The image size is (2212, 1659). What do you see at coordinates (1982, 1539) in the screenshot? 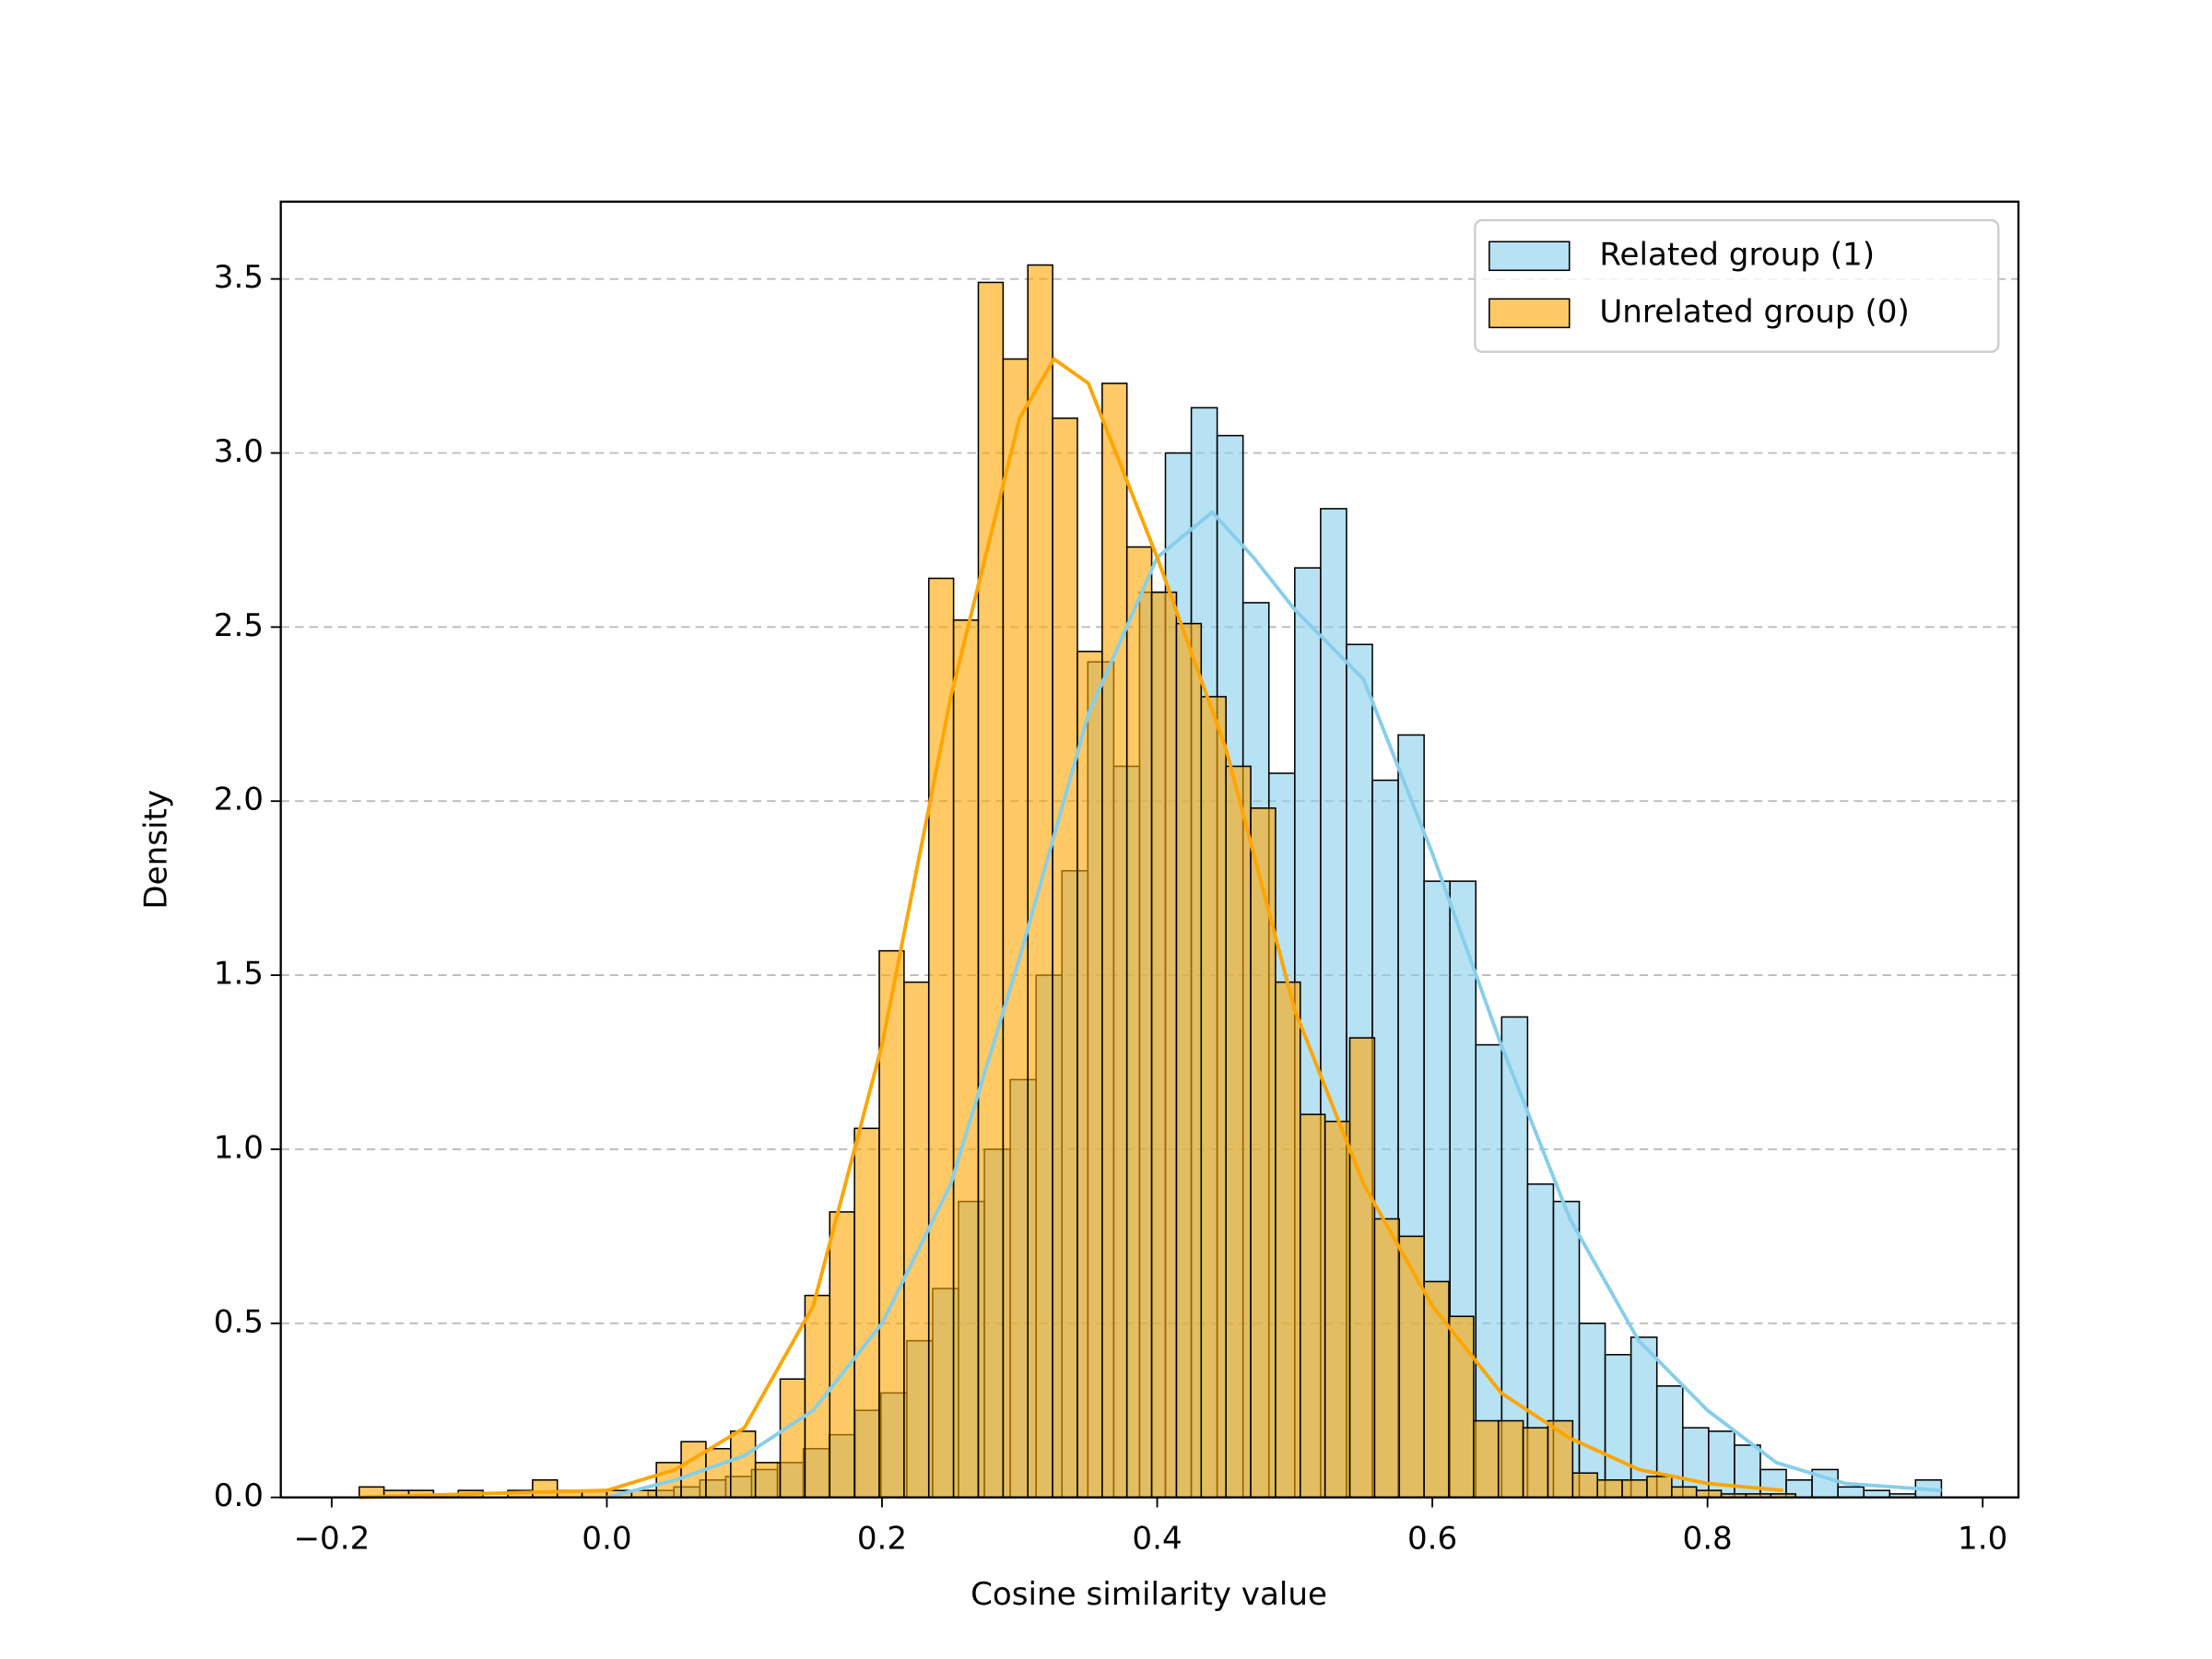
I see `x-tick-label: 1.0` at bounding box center [1982, 1539].